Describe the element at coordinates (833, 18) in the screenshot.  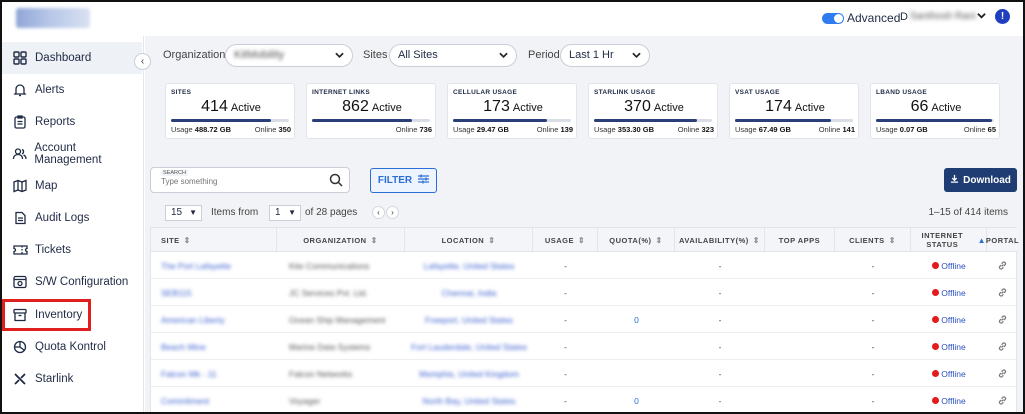
I see `advanced-toggle` at that location.